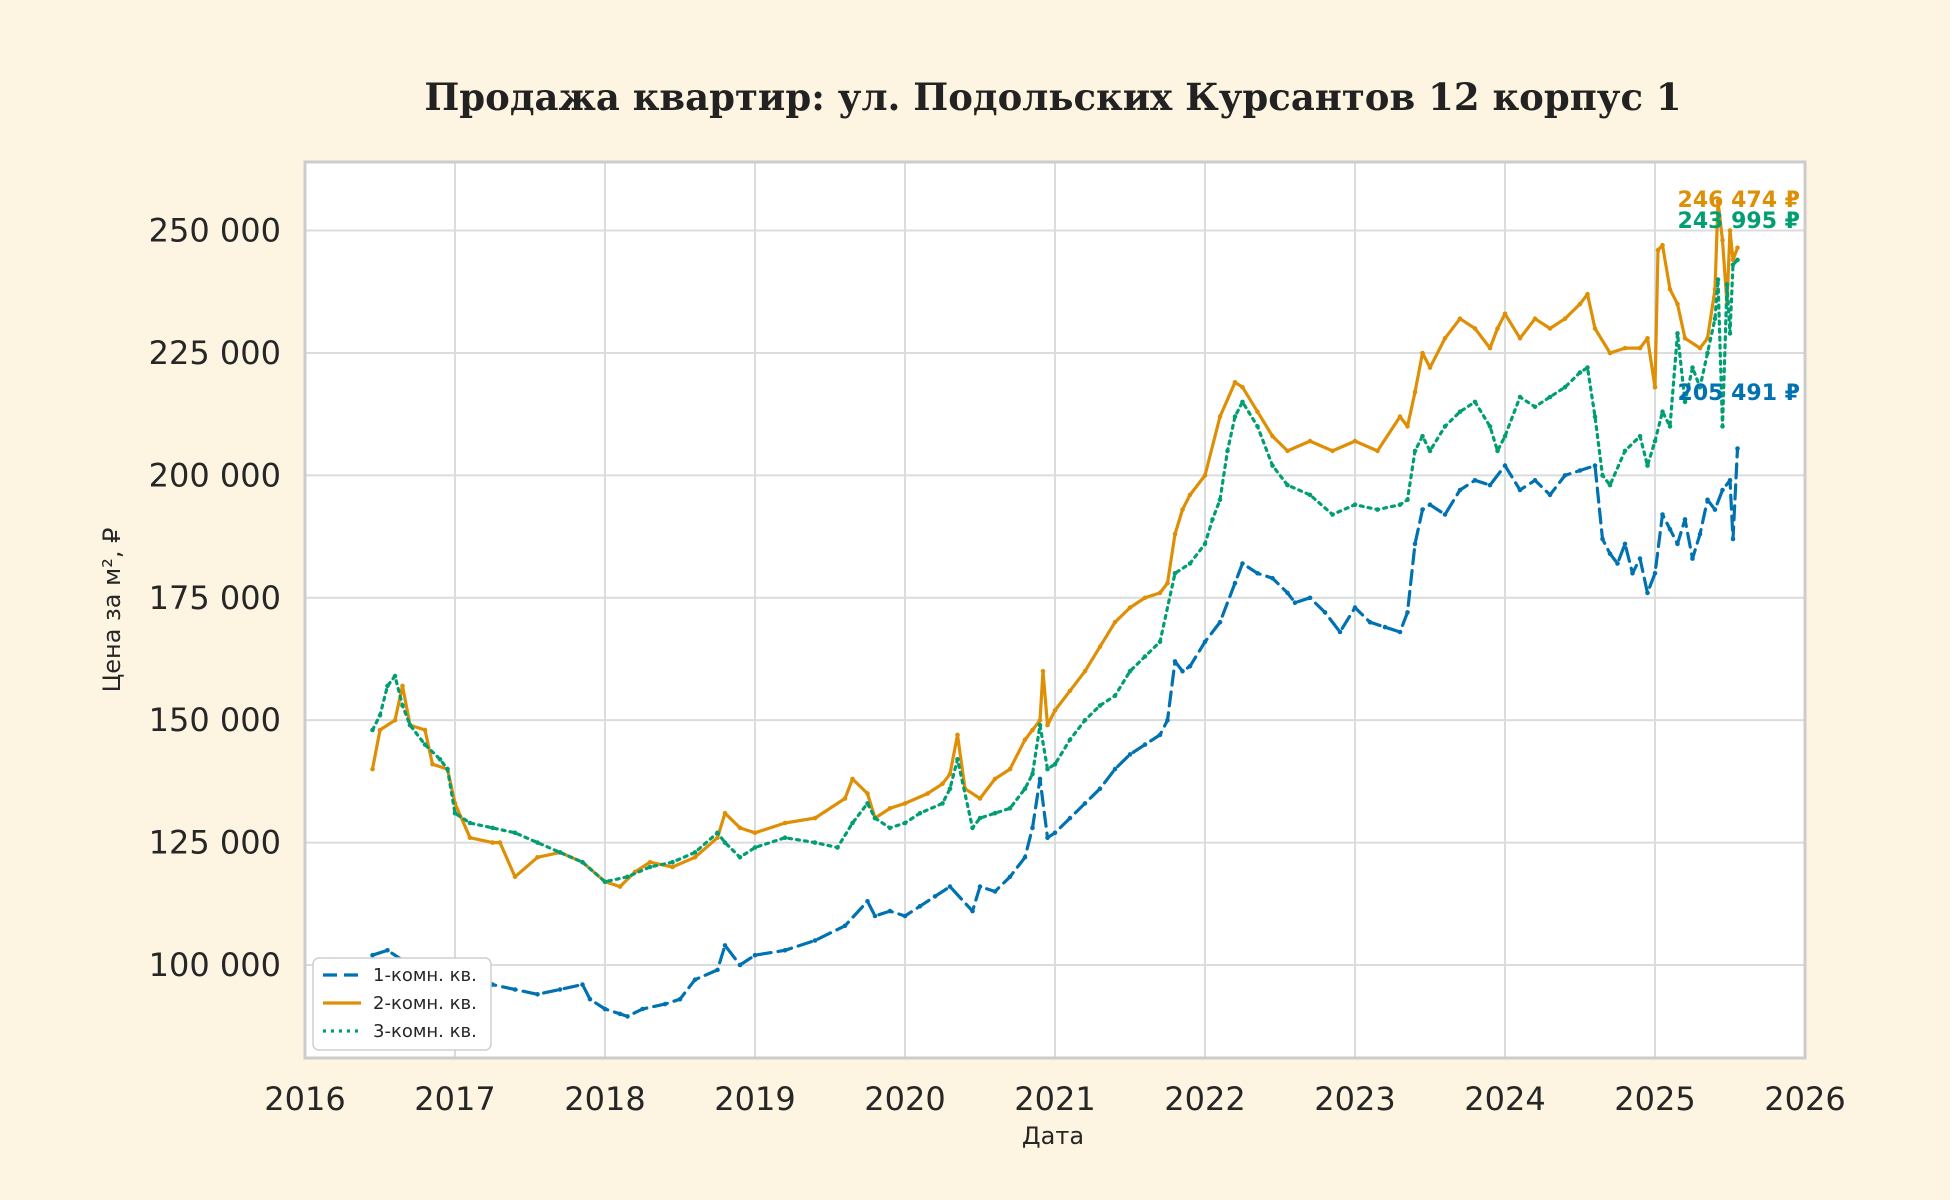 Image resolution: width=1950 pixels, height=1200 pixels. Describe the element at coordinates (425, 1003) in the screenshot. I see `legend-label-2: 2-комн. кв.` at that location.